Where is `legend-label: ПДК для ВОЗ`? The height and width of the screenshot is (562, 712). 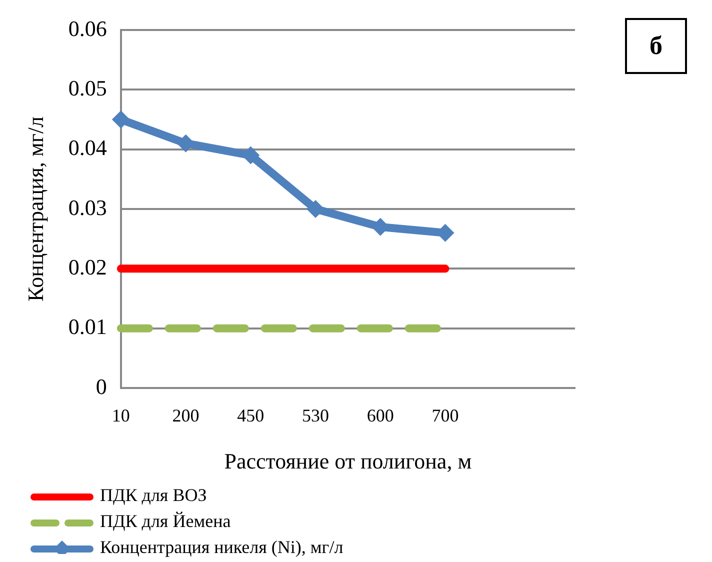
legend-label: ПДК для ВОЗ is located at coordinates (153, 495).